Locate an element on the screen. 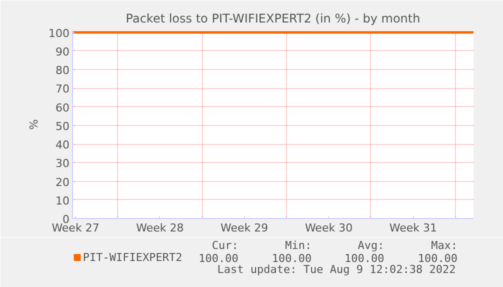 This screenshot has height=287, width=503. legend-label: PIT-WIFIEXPERT2 is located at coordinates (132, 257).